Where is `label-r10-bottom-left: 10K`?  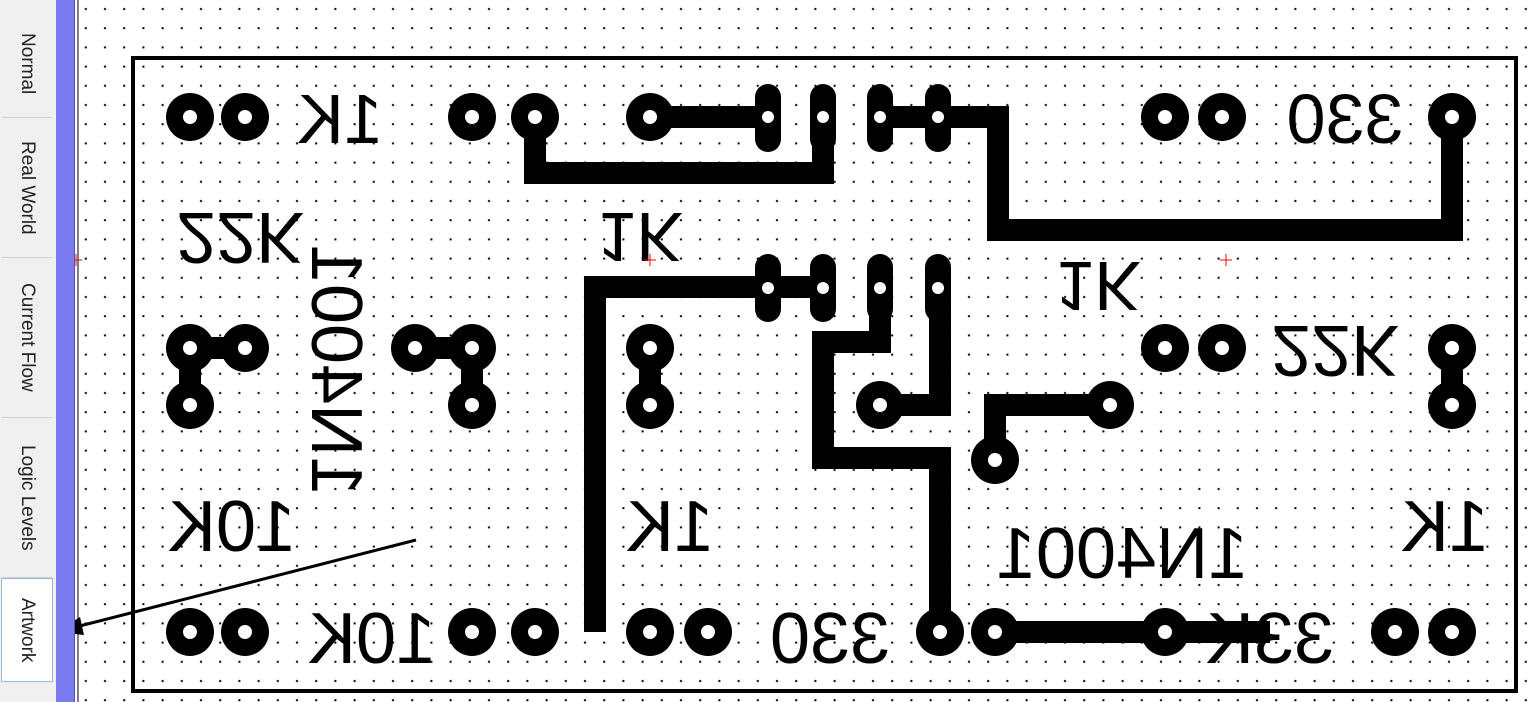
label-r10-bottom-left: 10K is located at coordinates (372, 639).